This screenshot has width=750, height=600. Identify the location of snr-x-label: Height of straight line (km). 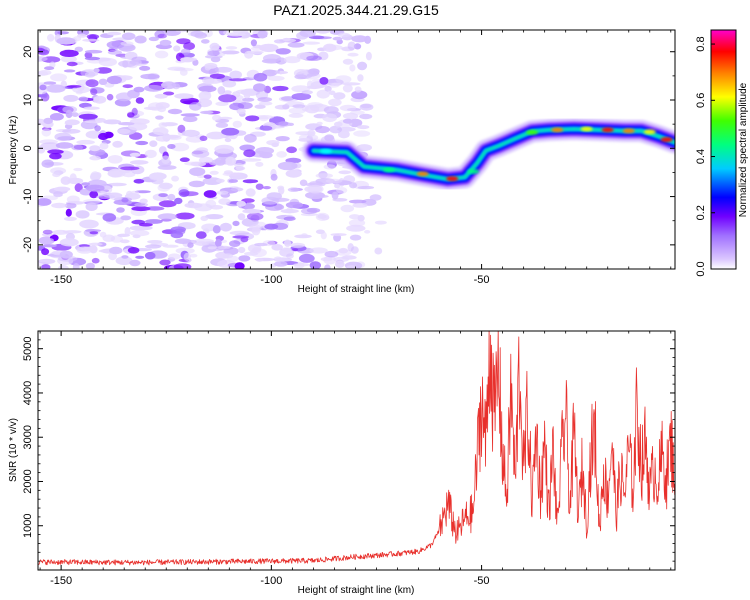
(356, 590).